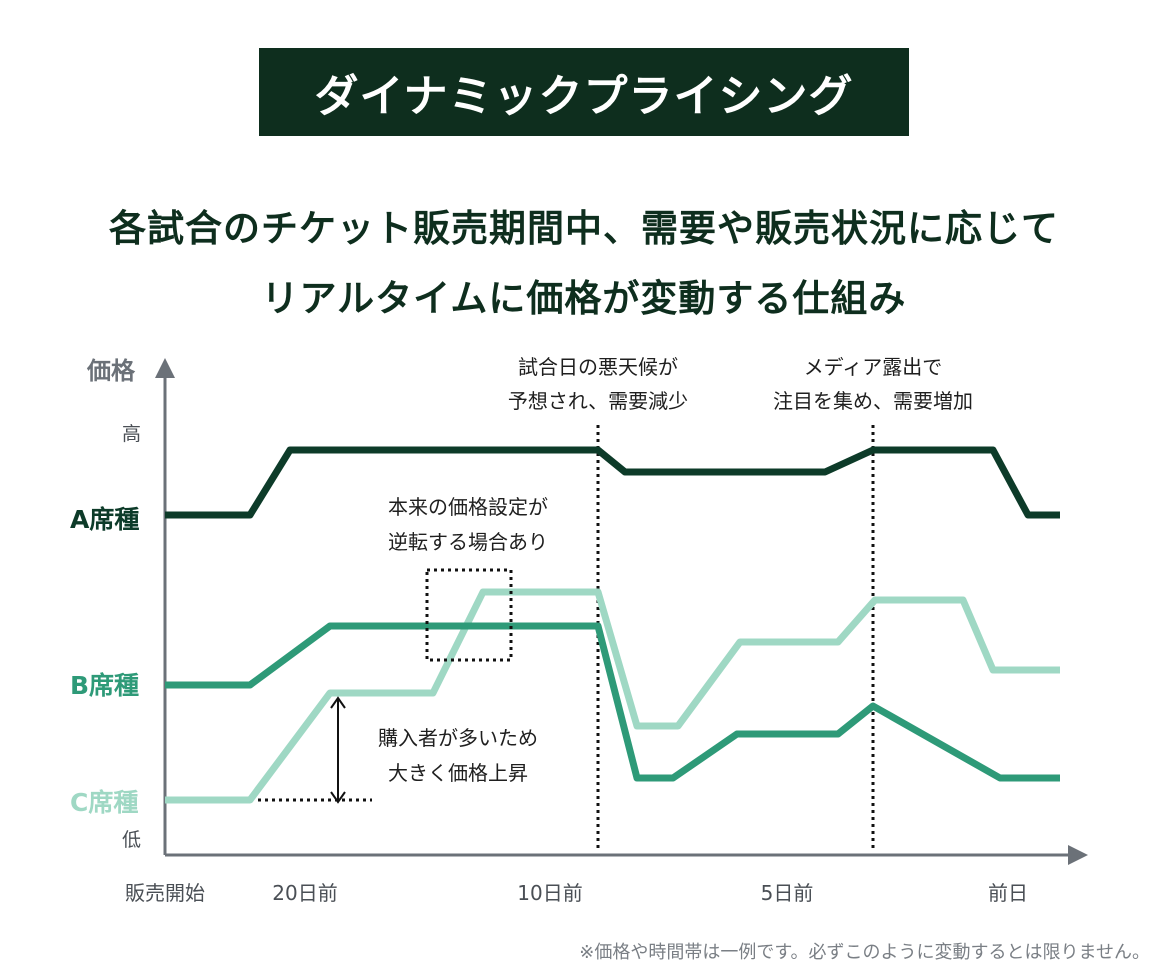 The height and width of the screenshot is (980, 1168). Describe the element at coordinates (787, 893) in the screenshot. I see `x-tick-5: 5日前` at that location.